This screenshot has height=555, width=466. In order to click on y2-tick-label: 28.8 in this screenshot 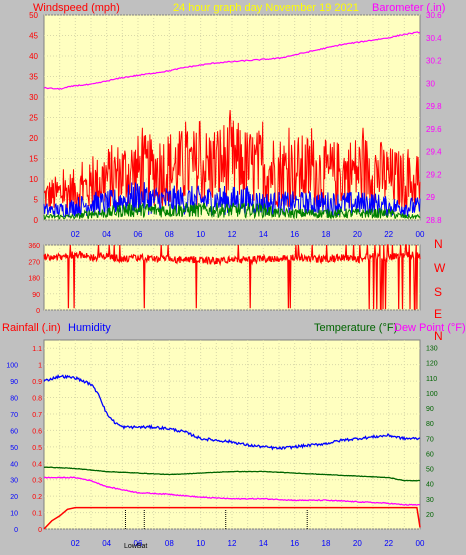, I will do `click(434, 220)`.